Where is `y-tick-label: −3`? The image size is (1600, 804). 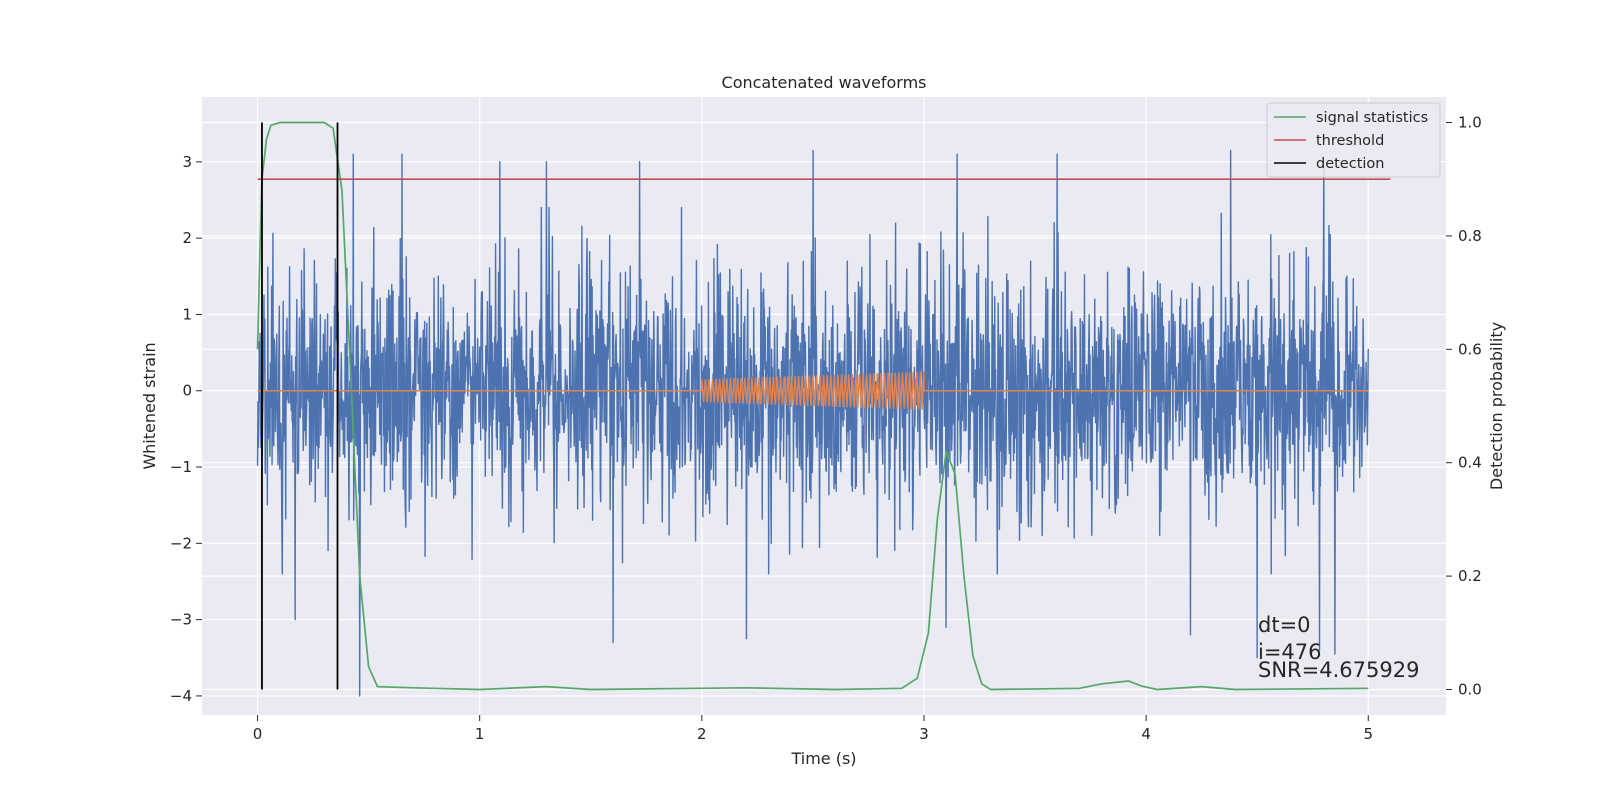
y-tick-label: −3 is located at coordinates (181, 620).